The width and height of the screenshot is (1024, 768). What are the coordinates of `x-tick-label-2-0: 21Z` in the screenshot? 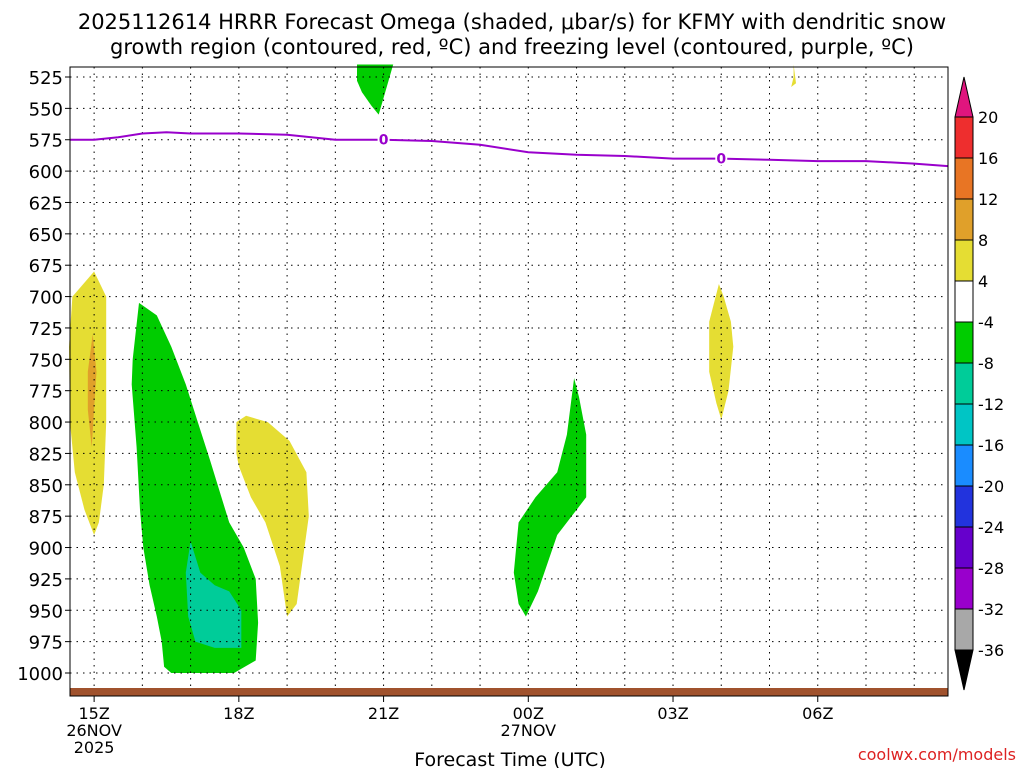 It's located at (383, 713).